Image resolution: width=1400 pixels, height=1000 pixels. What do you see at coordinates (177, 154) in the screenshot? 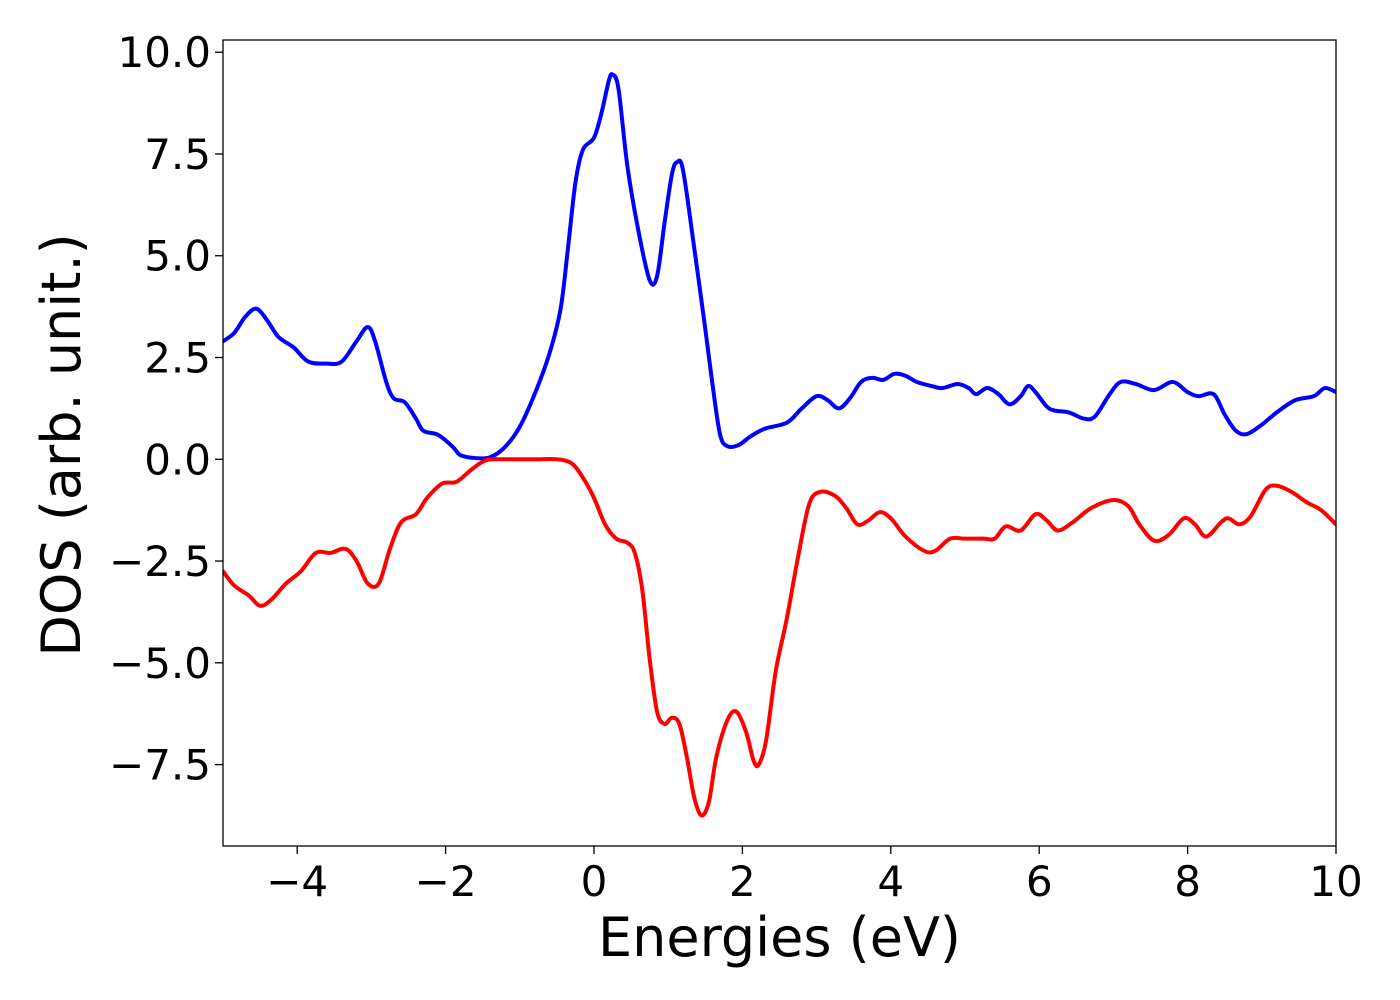
I see `y-tick-label: 7.5` at bounding box center [177, 154].